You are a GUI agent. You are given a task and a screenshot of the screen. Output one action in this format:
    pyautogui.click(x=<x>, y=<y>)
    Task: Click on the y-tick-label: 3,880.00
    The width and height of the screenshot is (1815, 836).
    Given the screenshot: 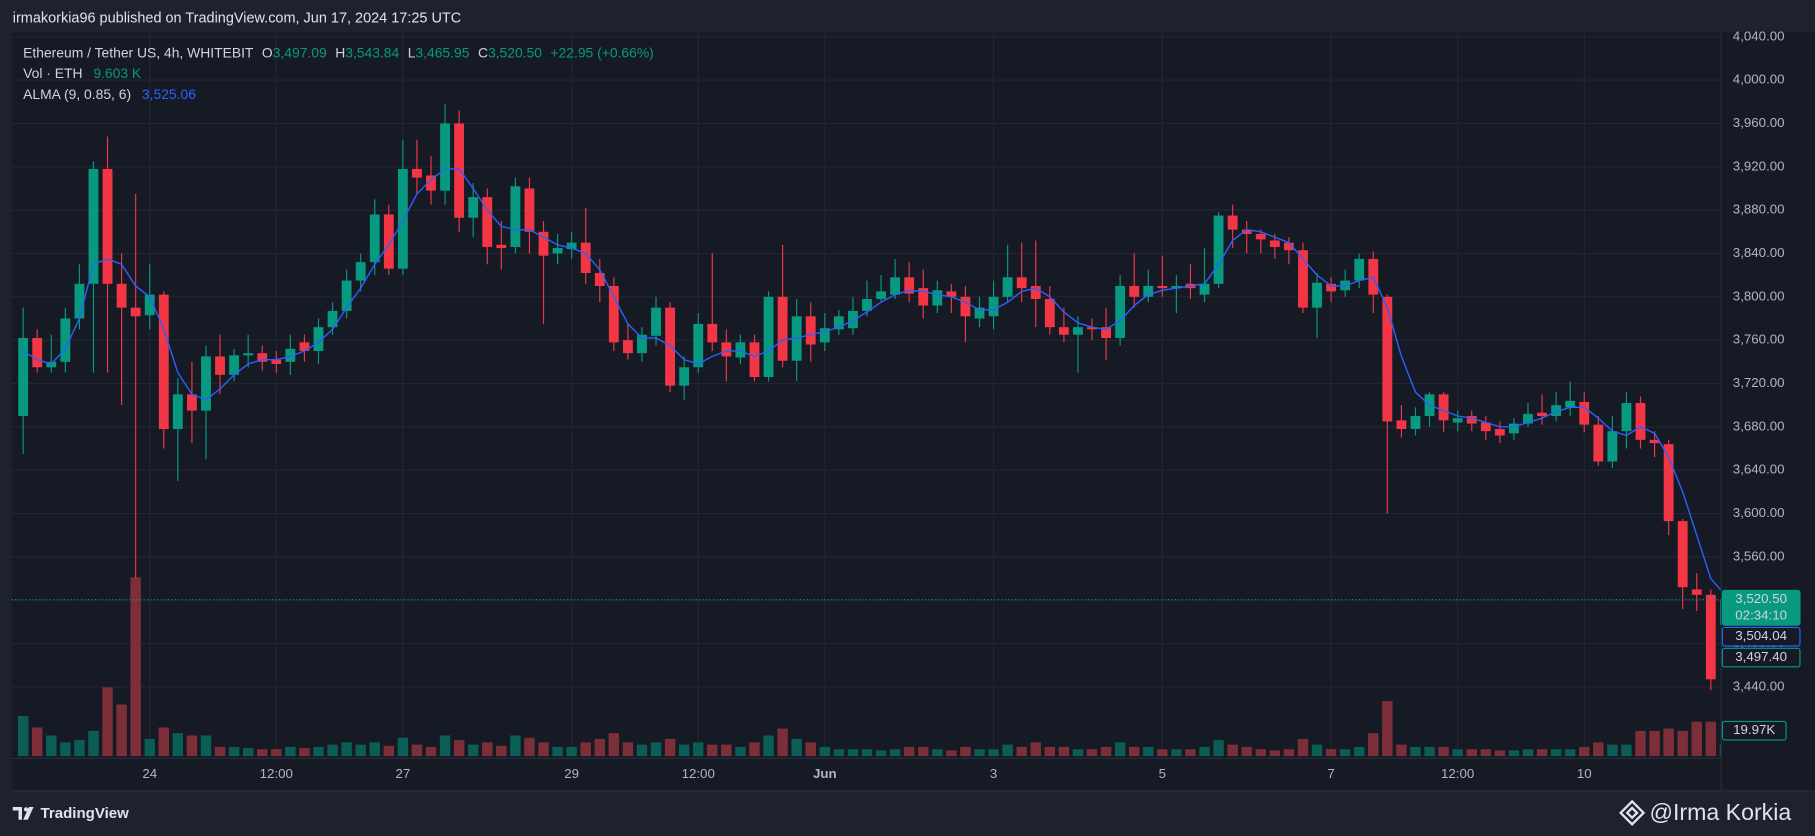 What is the action you would take?
    pyautogui.click(x=1759, y=209)
    